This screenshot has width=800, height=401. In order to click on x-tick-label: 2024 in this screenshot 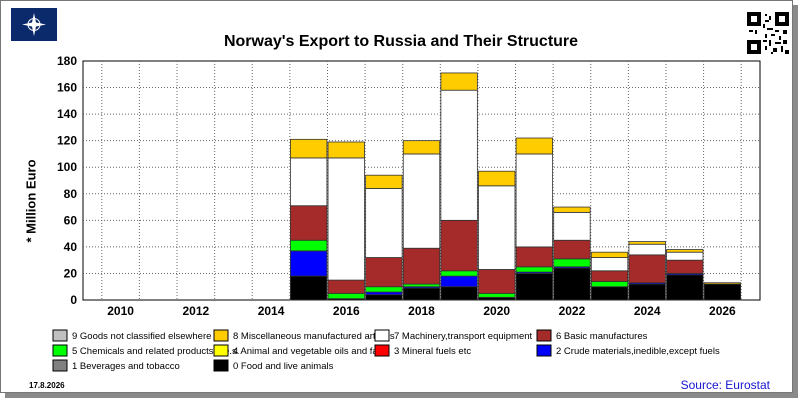, I will do `click(647, 311)`.